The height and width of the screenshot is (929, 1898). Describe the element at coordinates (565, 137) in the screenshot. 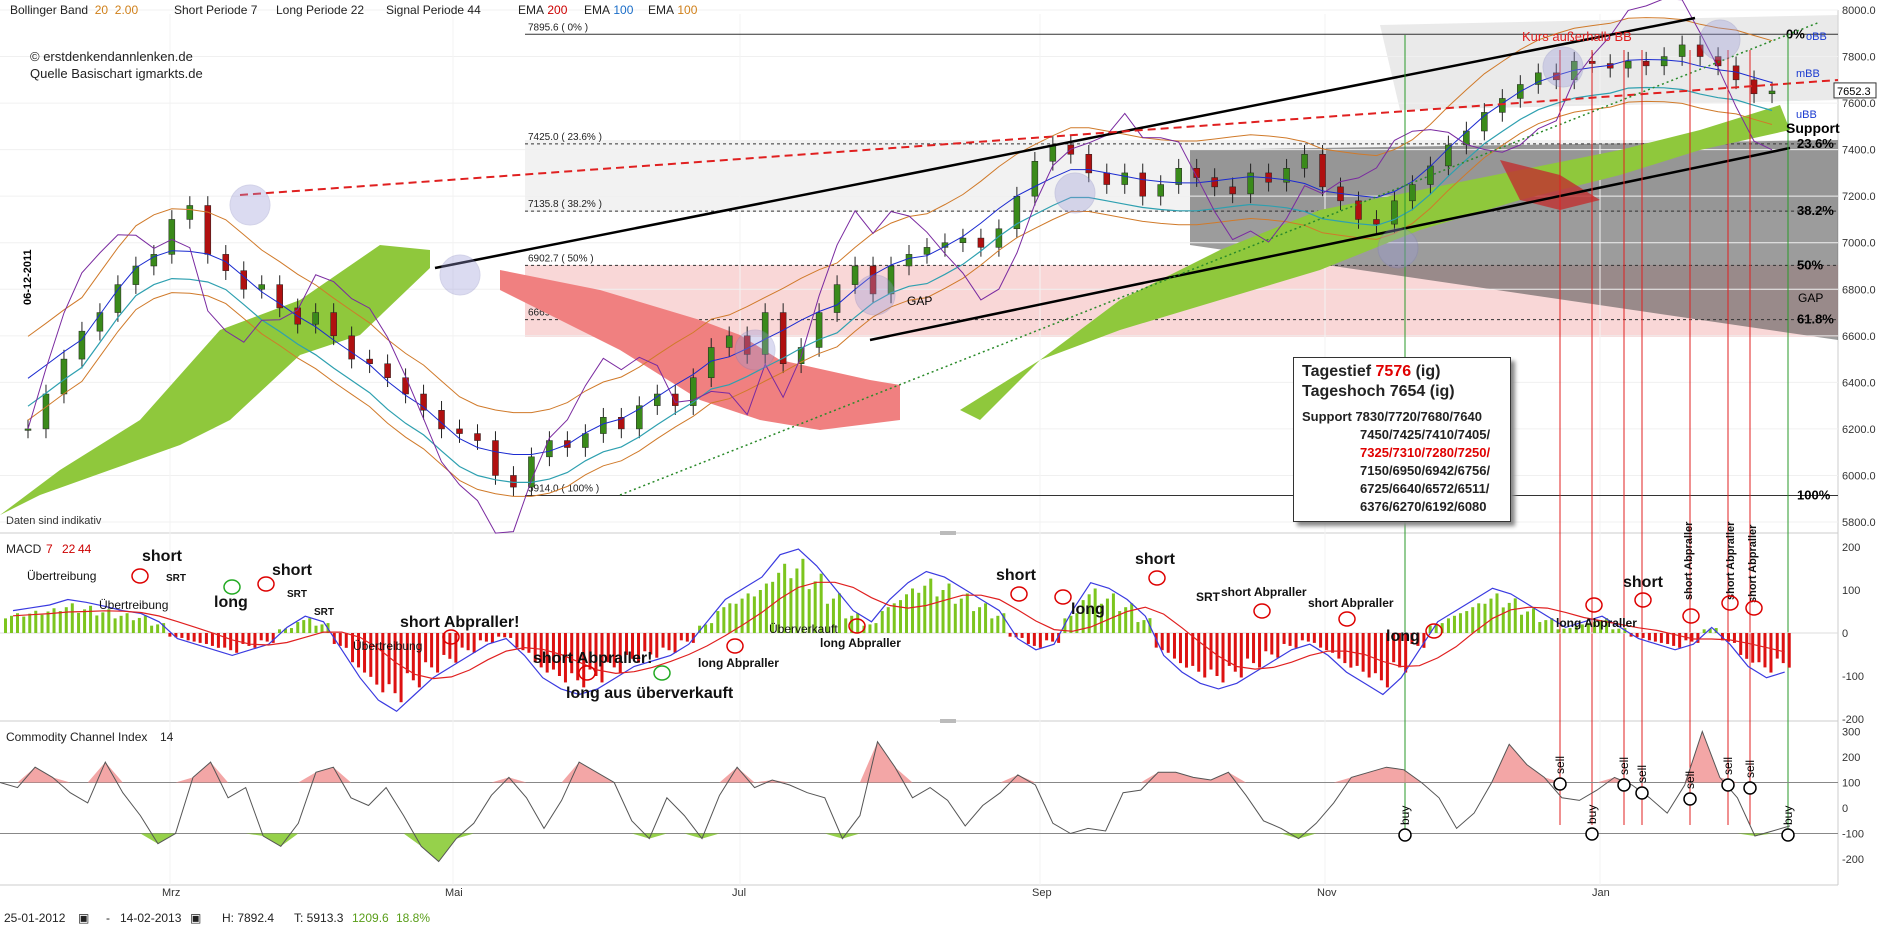

I see `fib-label: 7425.0 ( 23.6% )` at that location.